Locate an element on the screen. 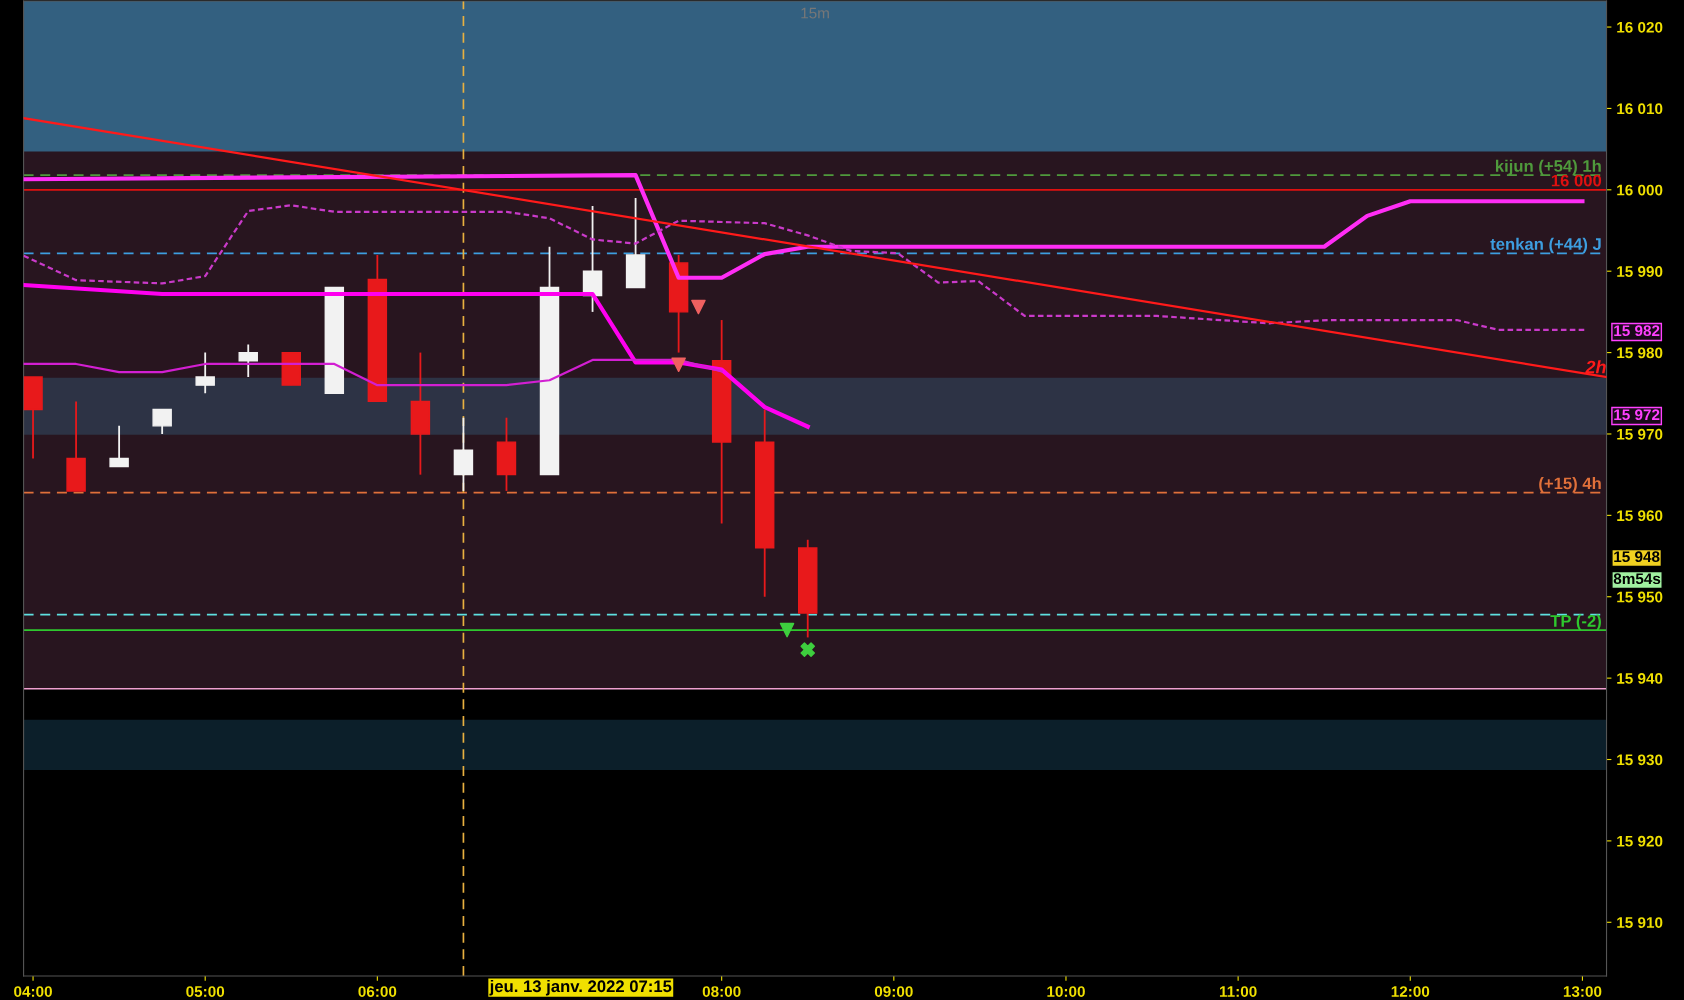 The width and height of the screenshot is (1684, 1000). y-tick-label: 15 940 is located at coordinates (1640, 678).